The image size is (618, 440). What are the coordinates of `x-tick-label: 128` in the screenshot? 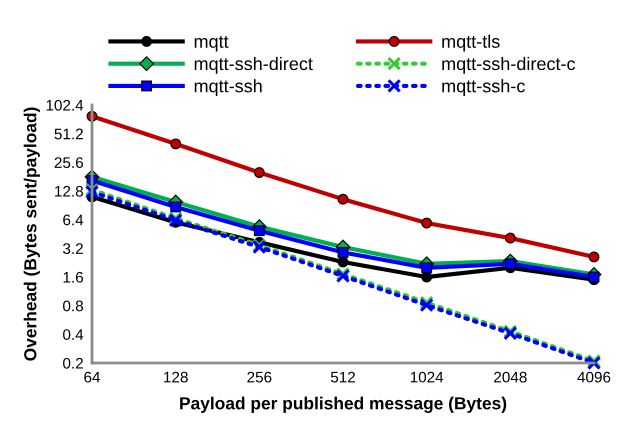 It's located at (176, 377).